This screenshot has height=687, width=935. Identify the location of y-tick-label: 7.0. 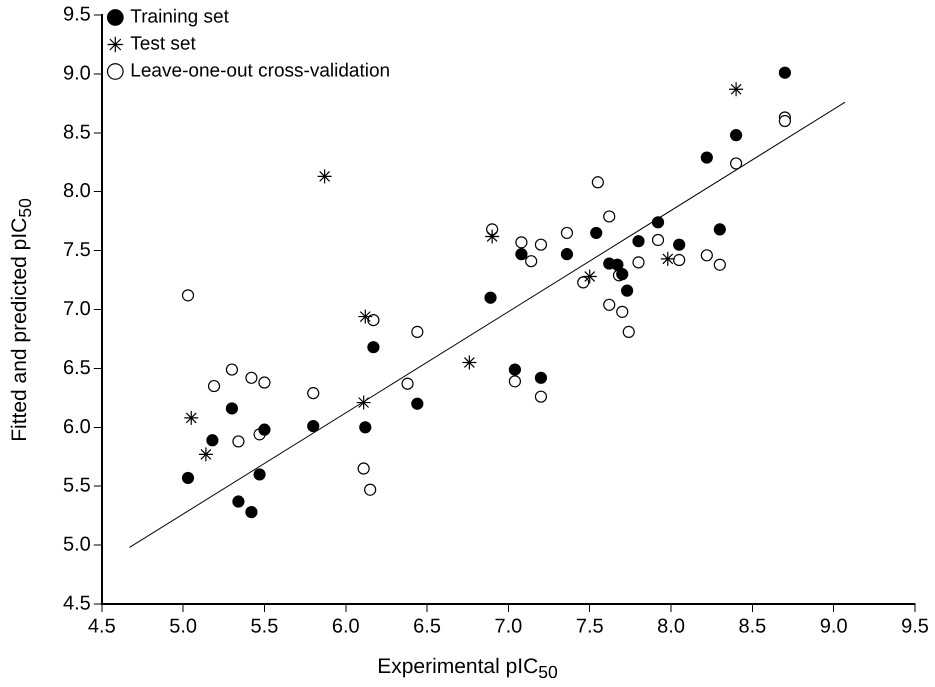
(76, 309).